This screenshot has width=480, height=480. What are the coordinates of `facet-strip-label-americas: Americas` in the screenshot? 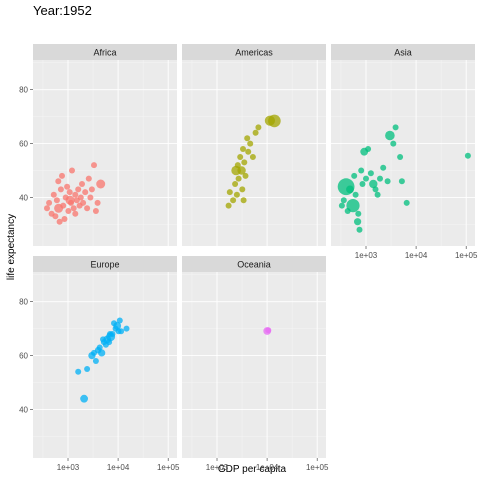 It's located at (254, 53).